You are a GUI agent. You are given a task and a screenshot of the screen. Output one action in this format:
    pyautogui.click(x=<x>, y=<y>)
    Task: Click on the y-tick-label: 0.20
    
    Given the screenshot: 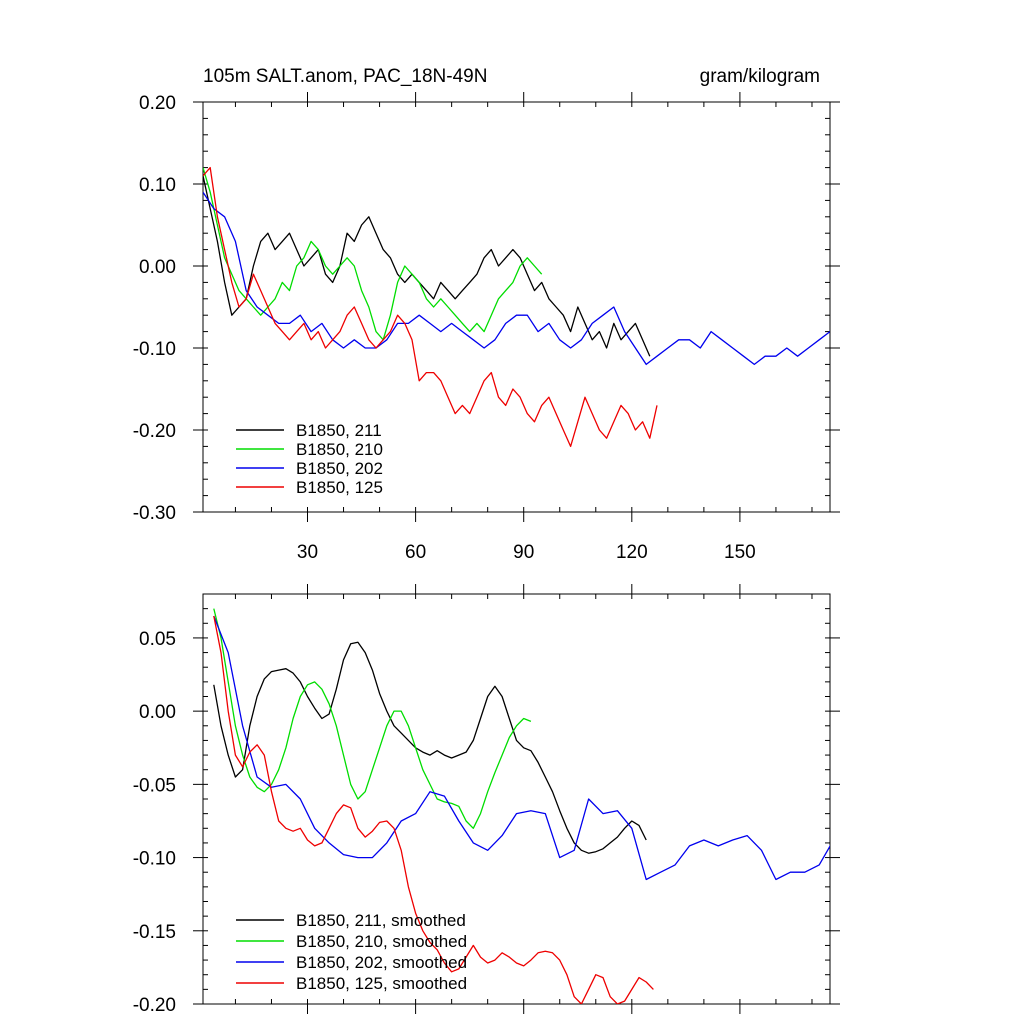 What is the action you would take?
    pyautogui.click(x=157, y=103)
    